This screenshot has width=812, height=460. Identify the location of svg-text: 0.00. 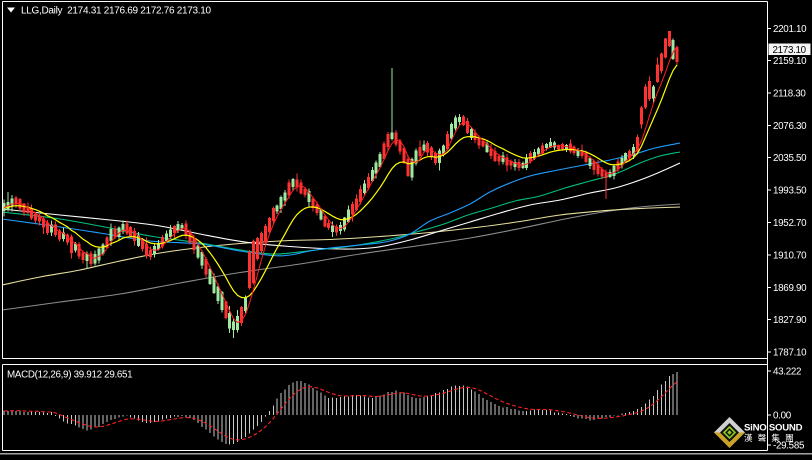
(782, 416).